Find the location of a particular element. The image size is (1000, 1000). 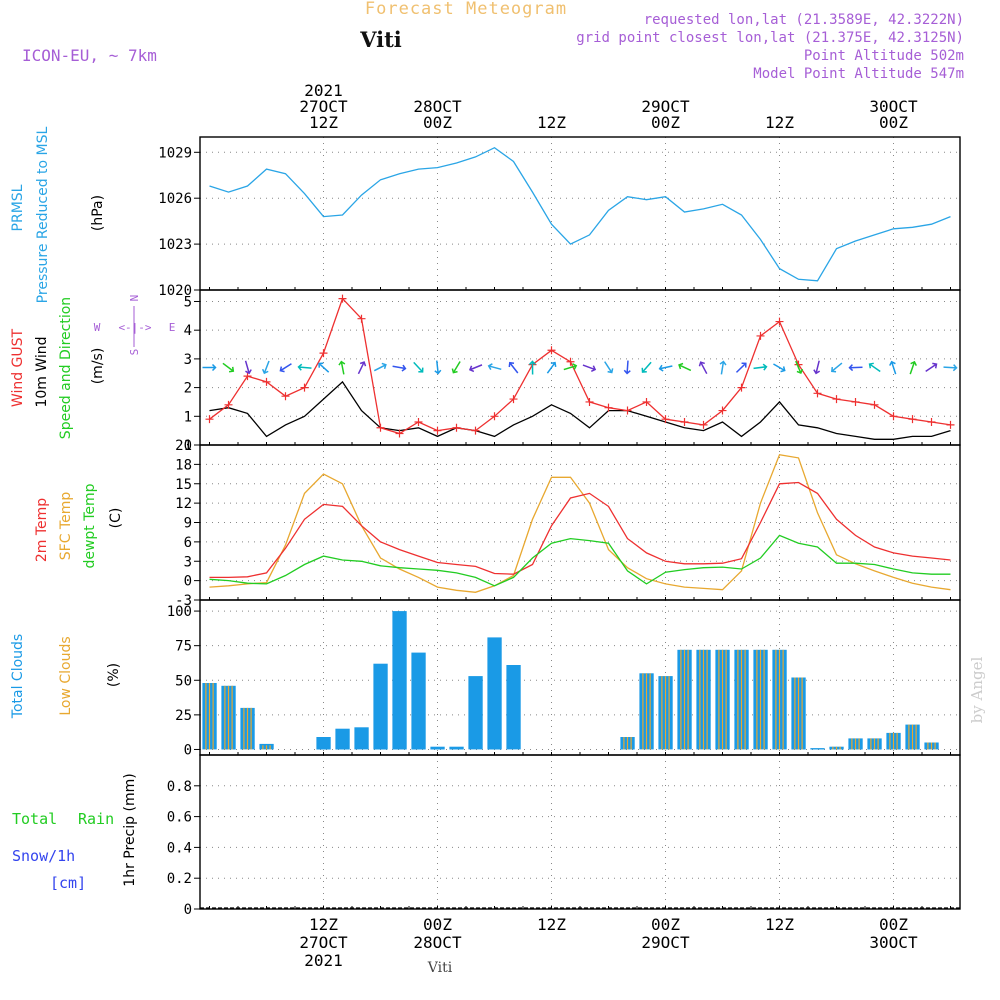

y-tick-label: 100 is located at coordinates (179, 612).